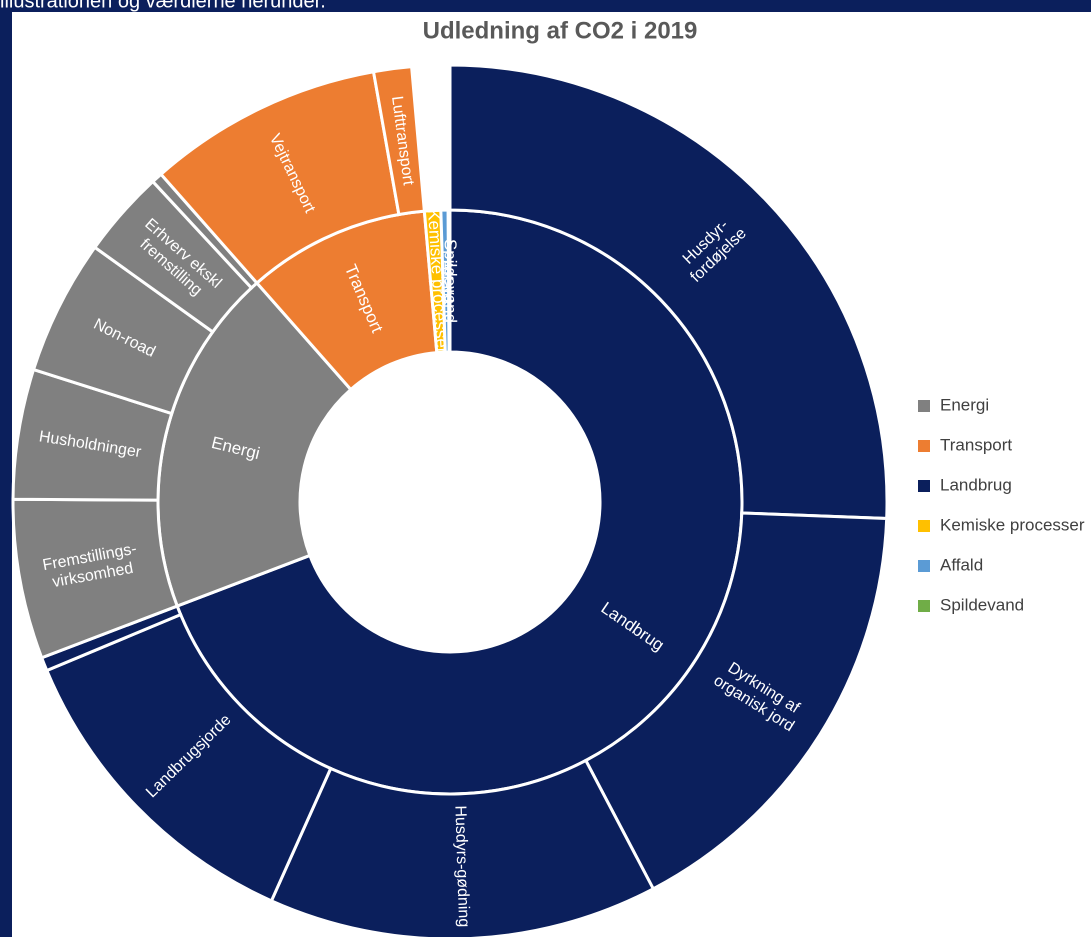 The width and height of the screenshot is (1091, 937). I want to click on legend-label: Transport, so click(976, 444).